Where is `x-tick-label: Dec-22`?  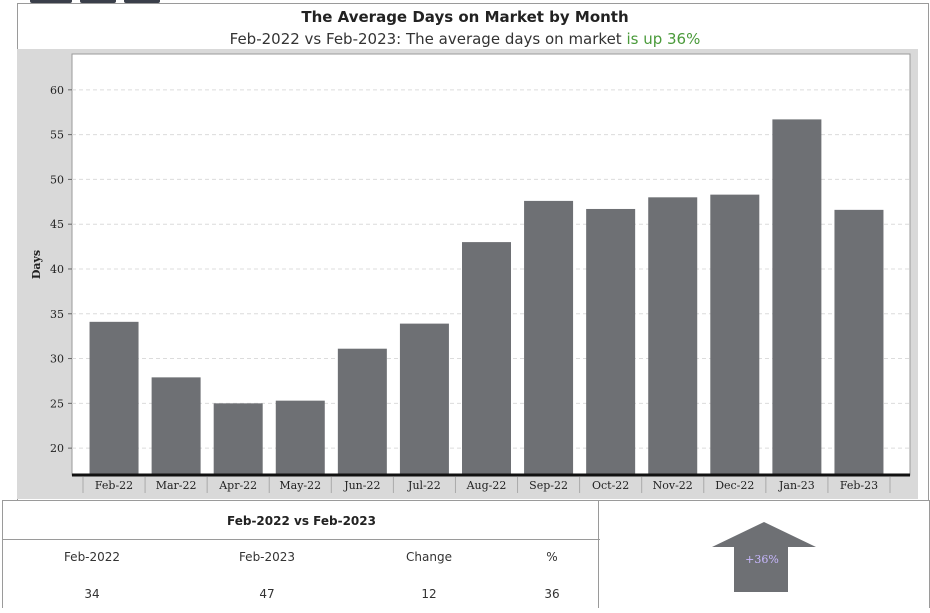 x-tick-label: Dec-22 is located at coordinates (734, 485).